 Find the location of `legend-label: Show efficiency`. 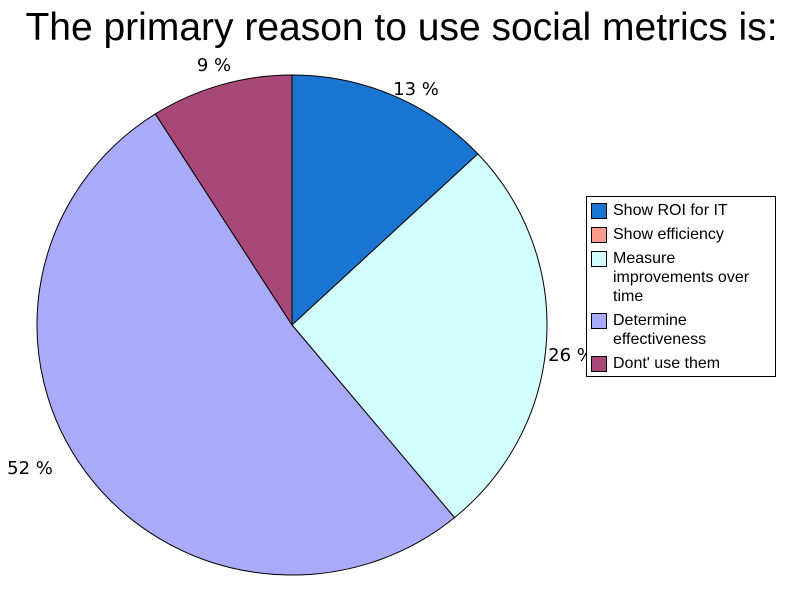

legend-label: Show efficiency is located at coordinates (668, 234).